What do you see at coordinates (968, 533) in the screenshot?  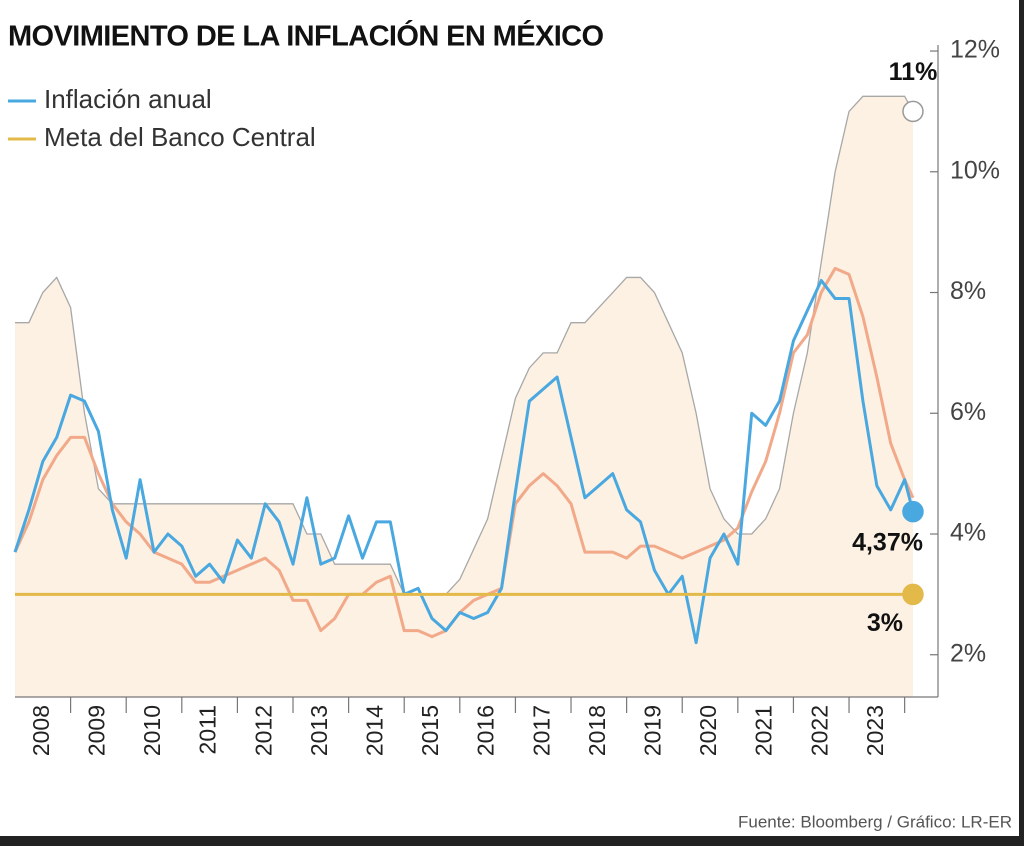 I see `y-tick-label: 4%` at bounding box center [968, 533].